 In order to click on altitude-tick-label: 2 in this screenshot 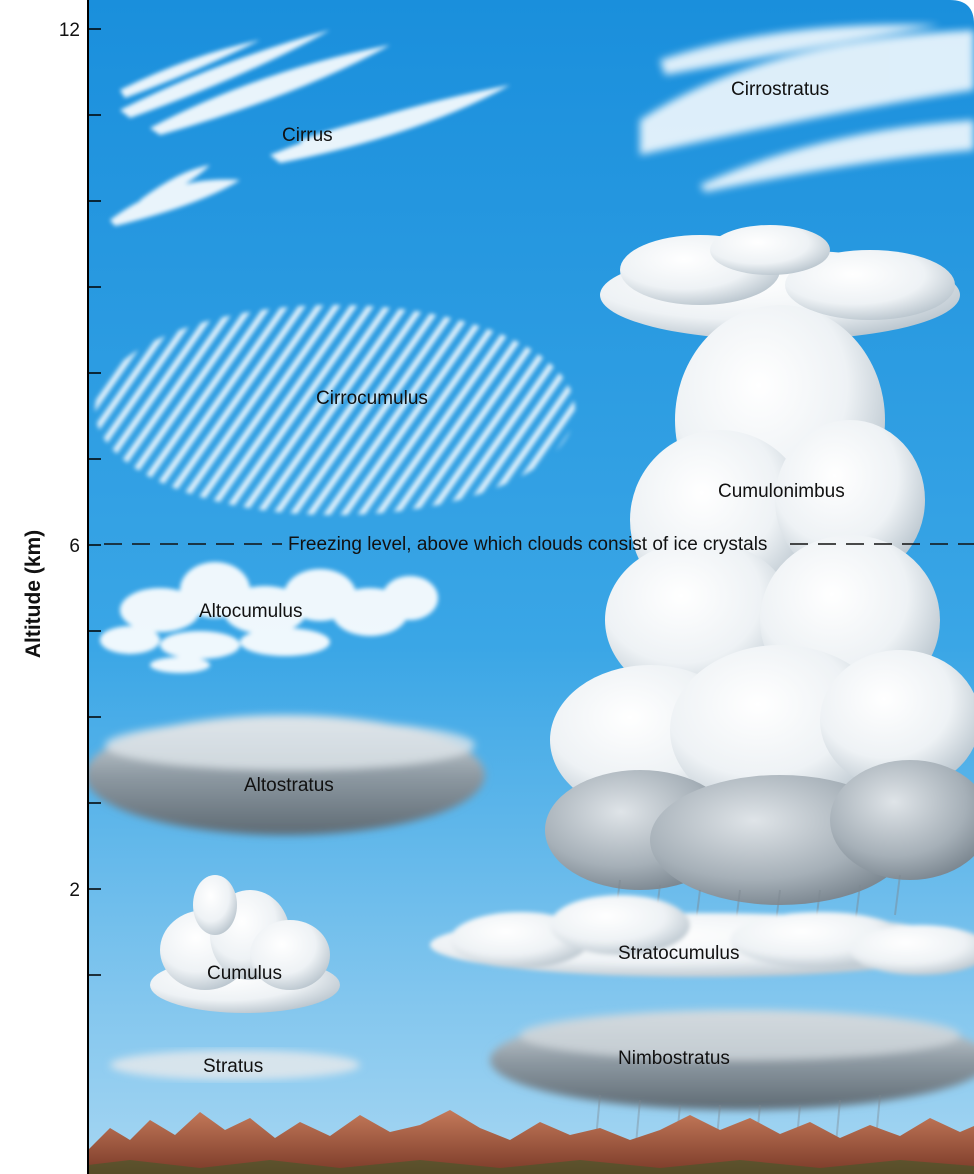, I will do `click(74, 890)`.